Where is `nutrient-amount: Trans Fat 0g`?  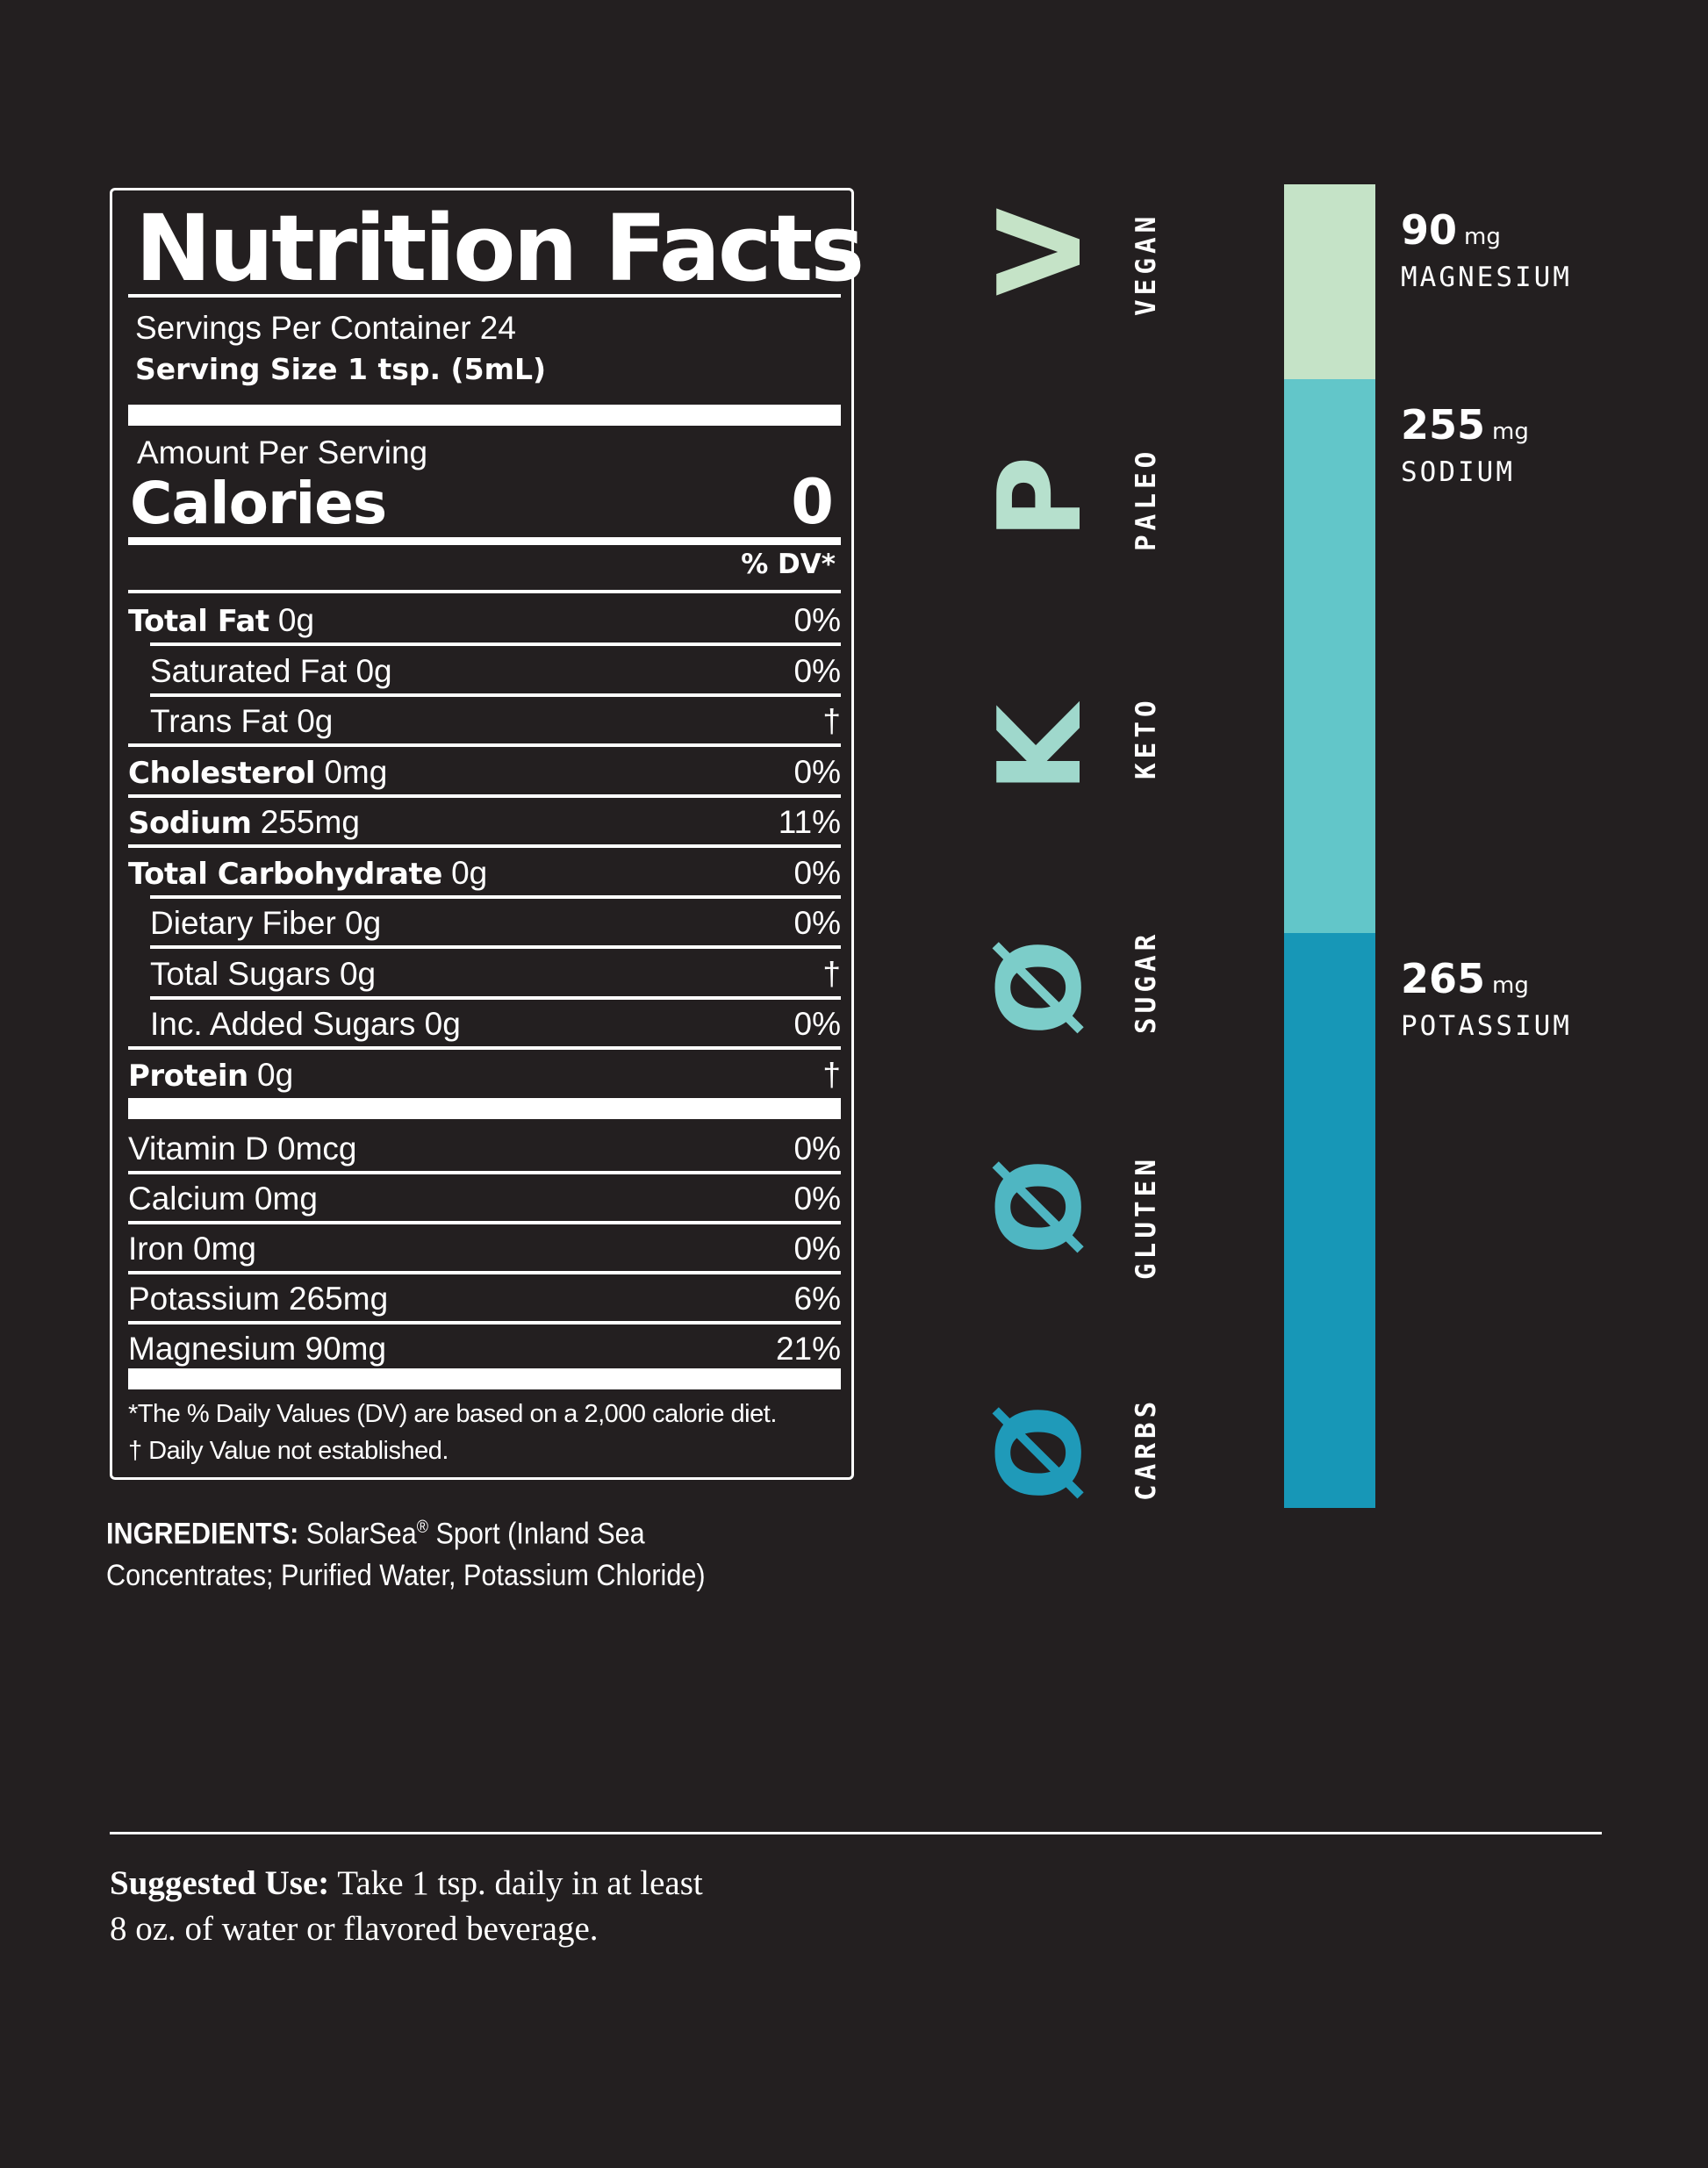 nutrient-amount: Trans Fat 0g is located at coordinates (242, 721).